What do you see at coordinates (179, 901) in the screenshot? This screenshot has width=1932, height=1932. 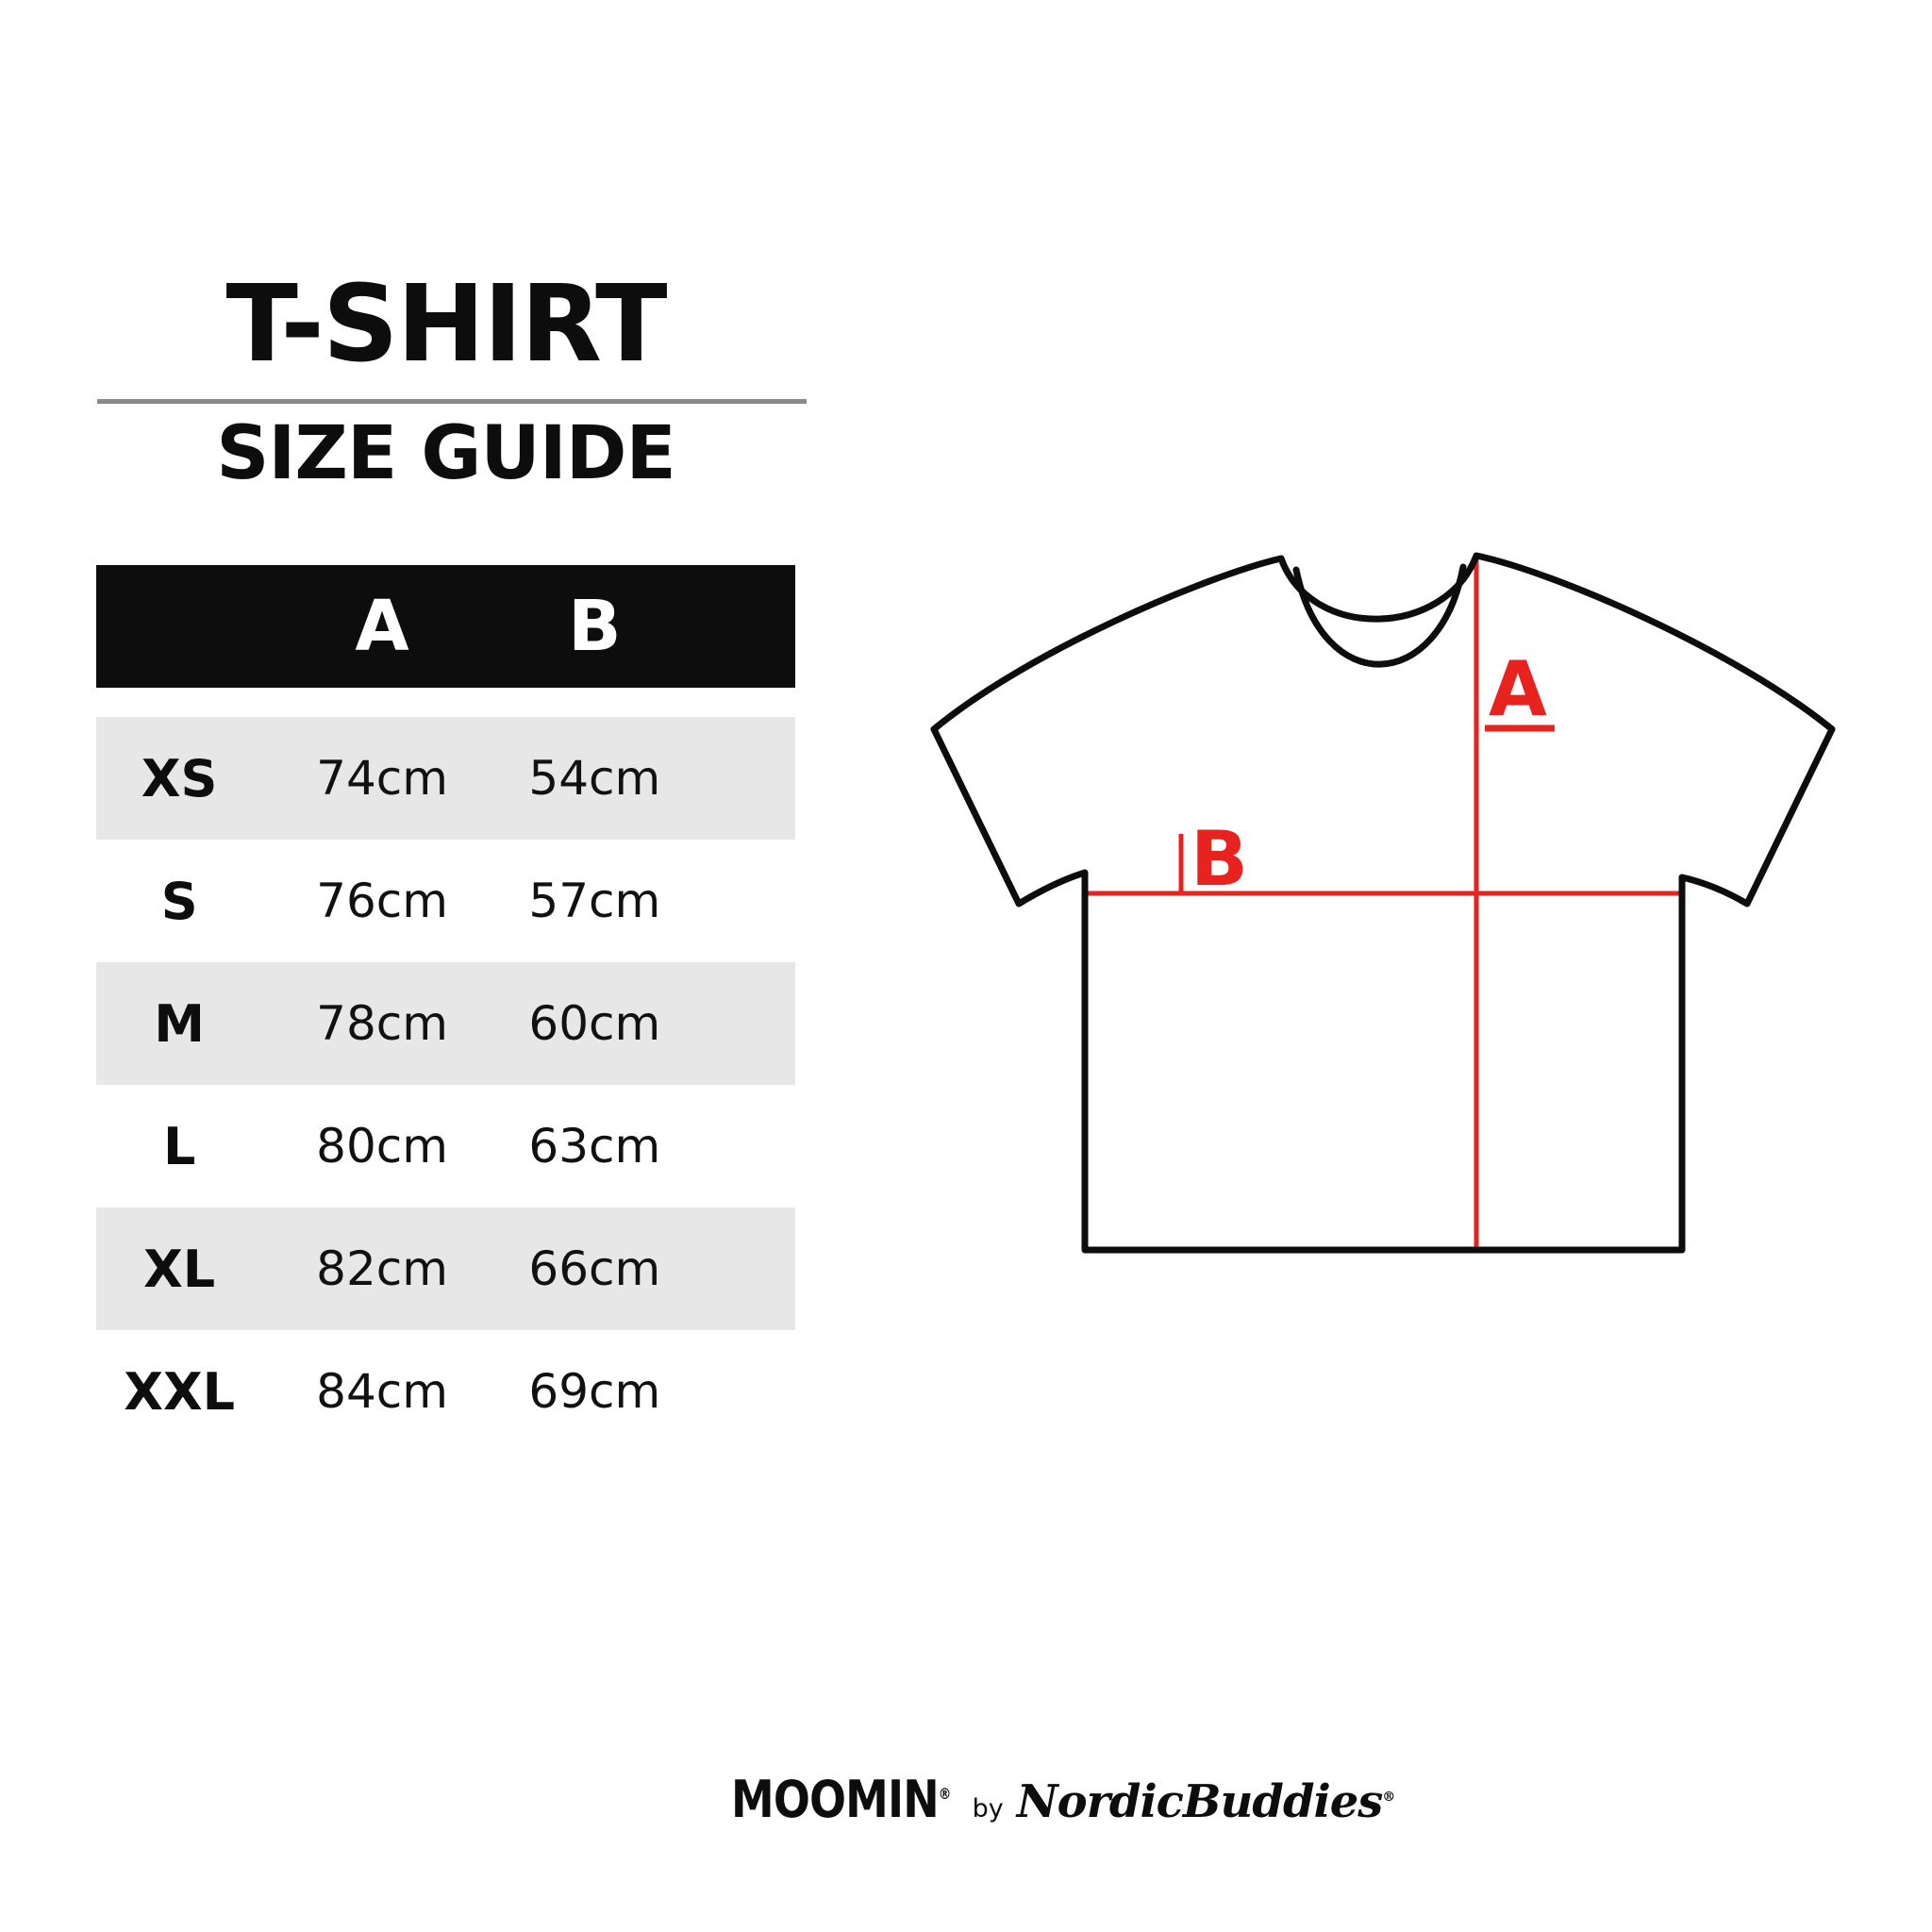 I see `size-label: S` at bounding box center [179, 901].